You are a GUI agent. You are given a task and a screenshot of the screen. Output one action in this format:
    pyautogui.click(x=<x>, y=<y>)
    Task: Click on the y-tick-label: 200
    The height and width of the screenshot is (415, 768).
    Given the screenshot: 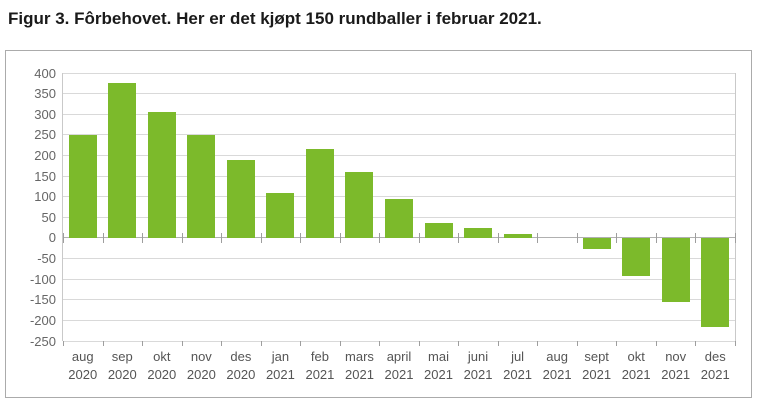 What is the action you would take?
    pyautogui.click(x=45, y=155)
    